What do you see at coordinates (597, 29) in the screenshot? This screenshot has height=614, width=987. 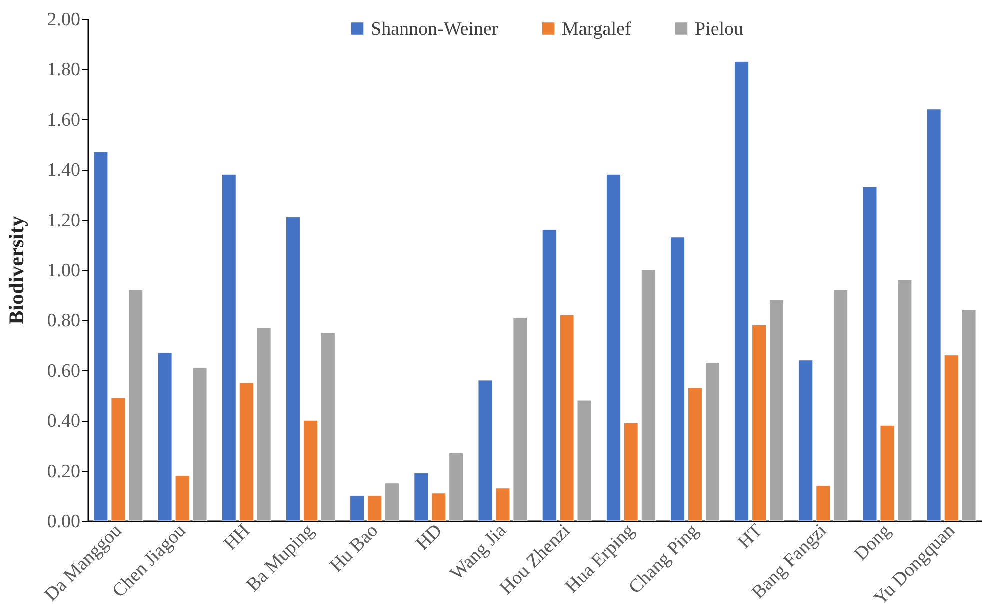 I see `legend-label: Margalef` at bounding box center [597, 29].